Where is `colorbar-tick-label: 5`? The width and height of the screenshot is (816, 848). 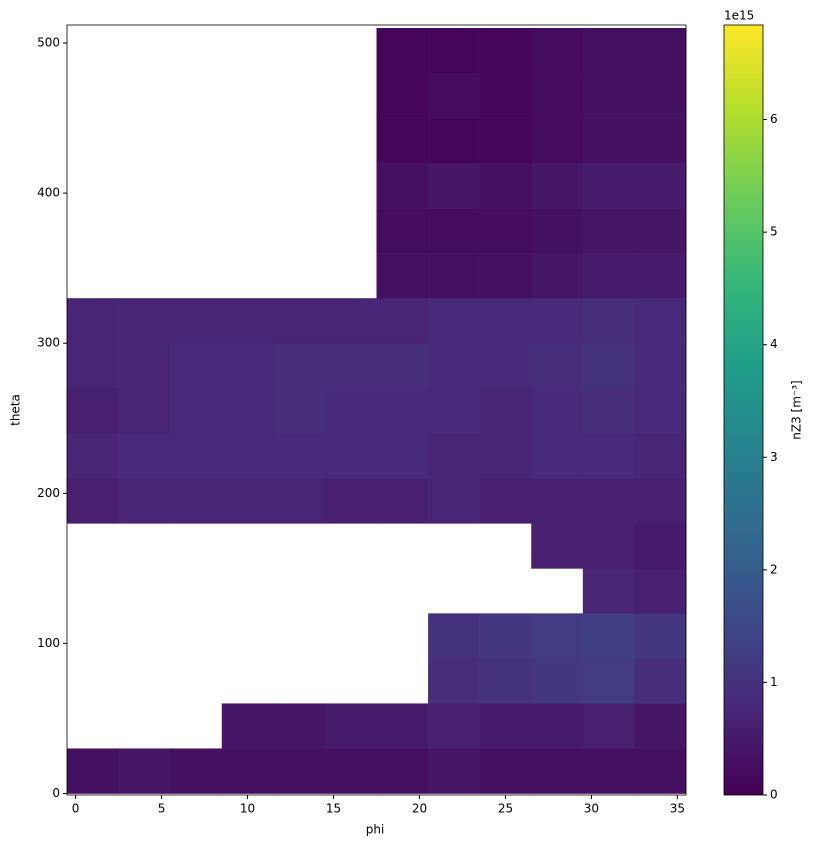
colorbar-tick-label: 5 is located at coordinates (774, 232).